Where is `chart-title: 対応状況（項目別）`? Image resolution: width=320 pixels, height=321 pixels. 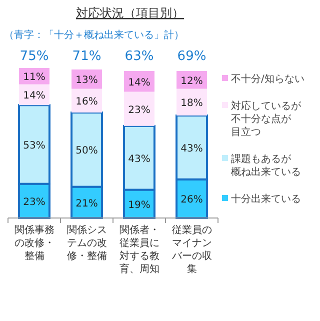 chart-title: 対応状況（項目別） is located at coordinates (130, 13).